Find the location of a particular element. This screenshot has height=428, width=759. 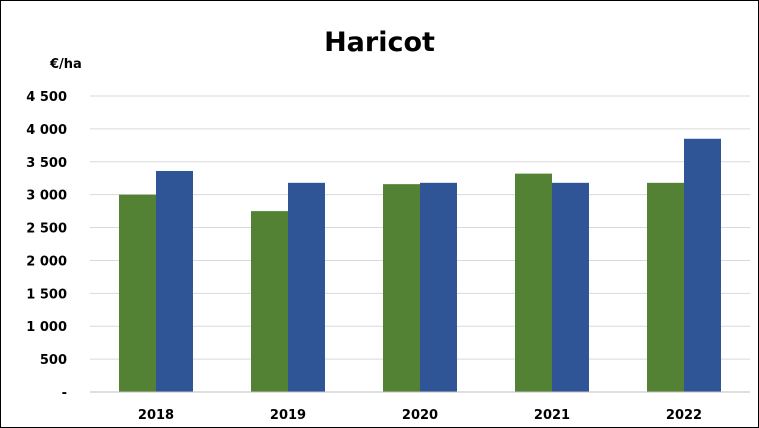

bar-series-1-2020 is located at coordinates (401, 288).